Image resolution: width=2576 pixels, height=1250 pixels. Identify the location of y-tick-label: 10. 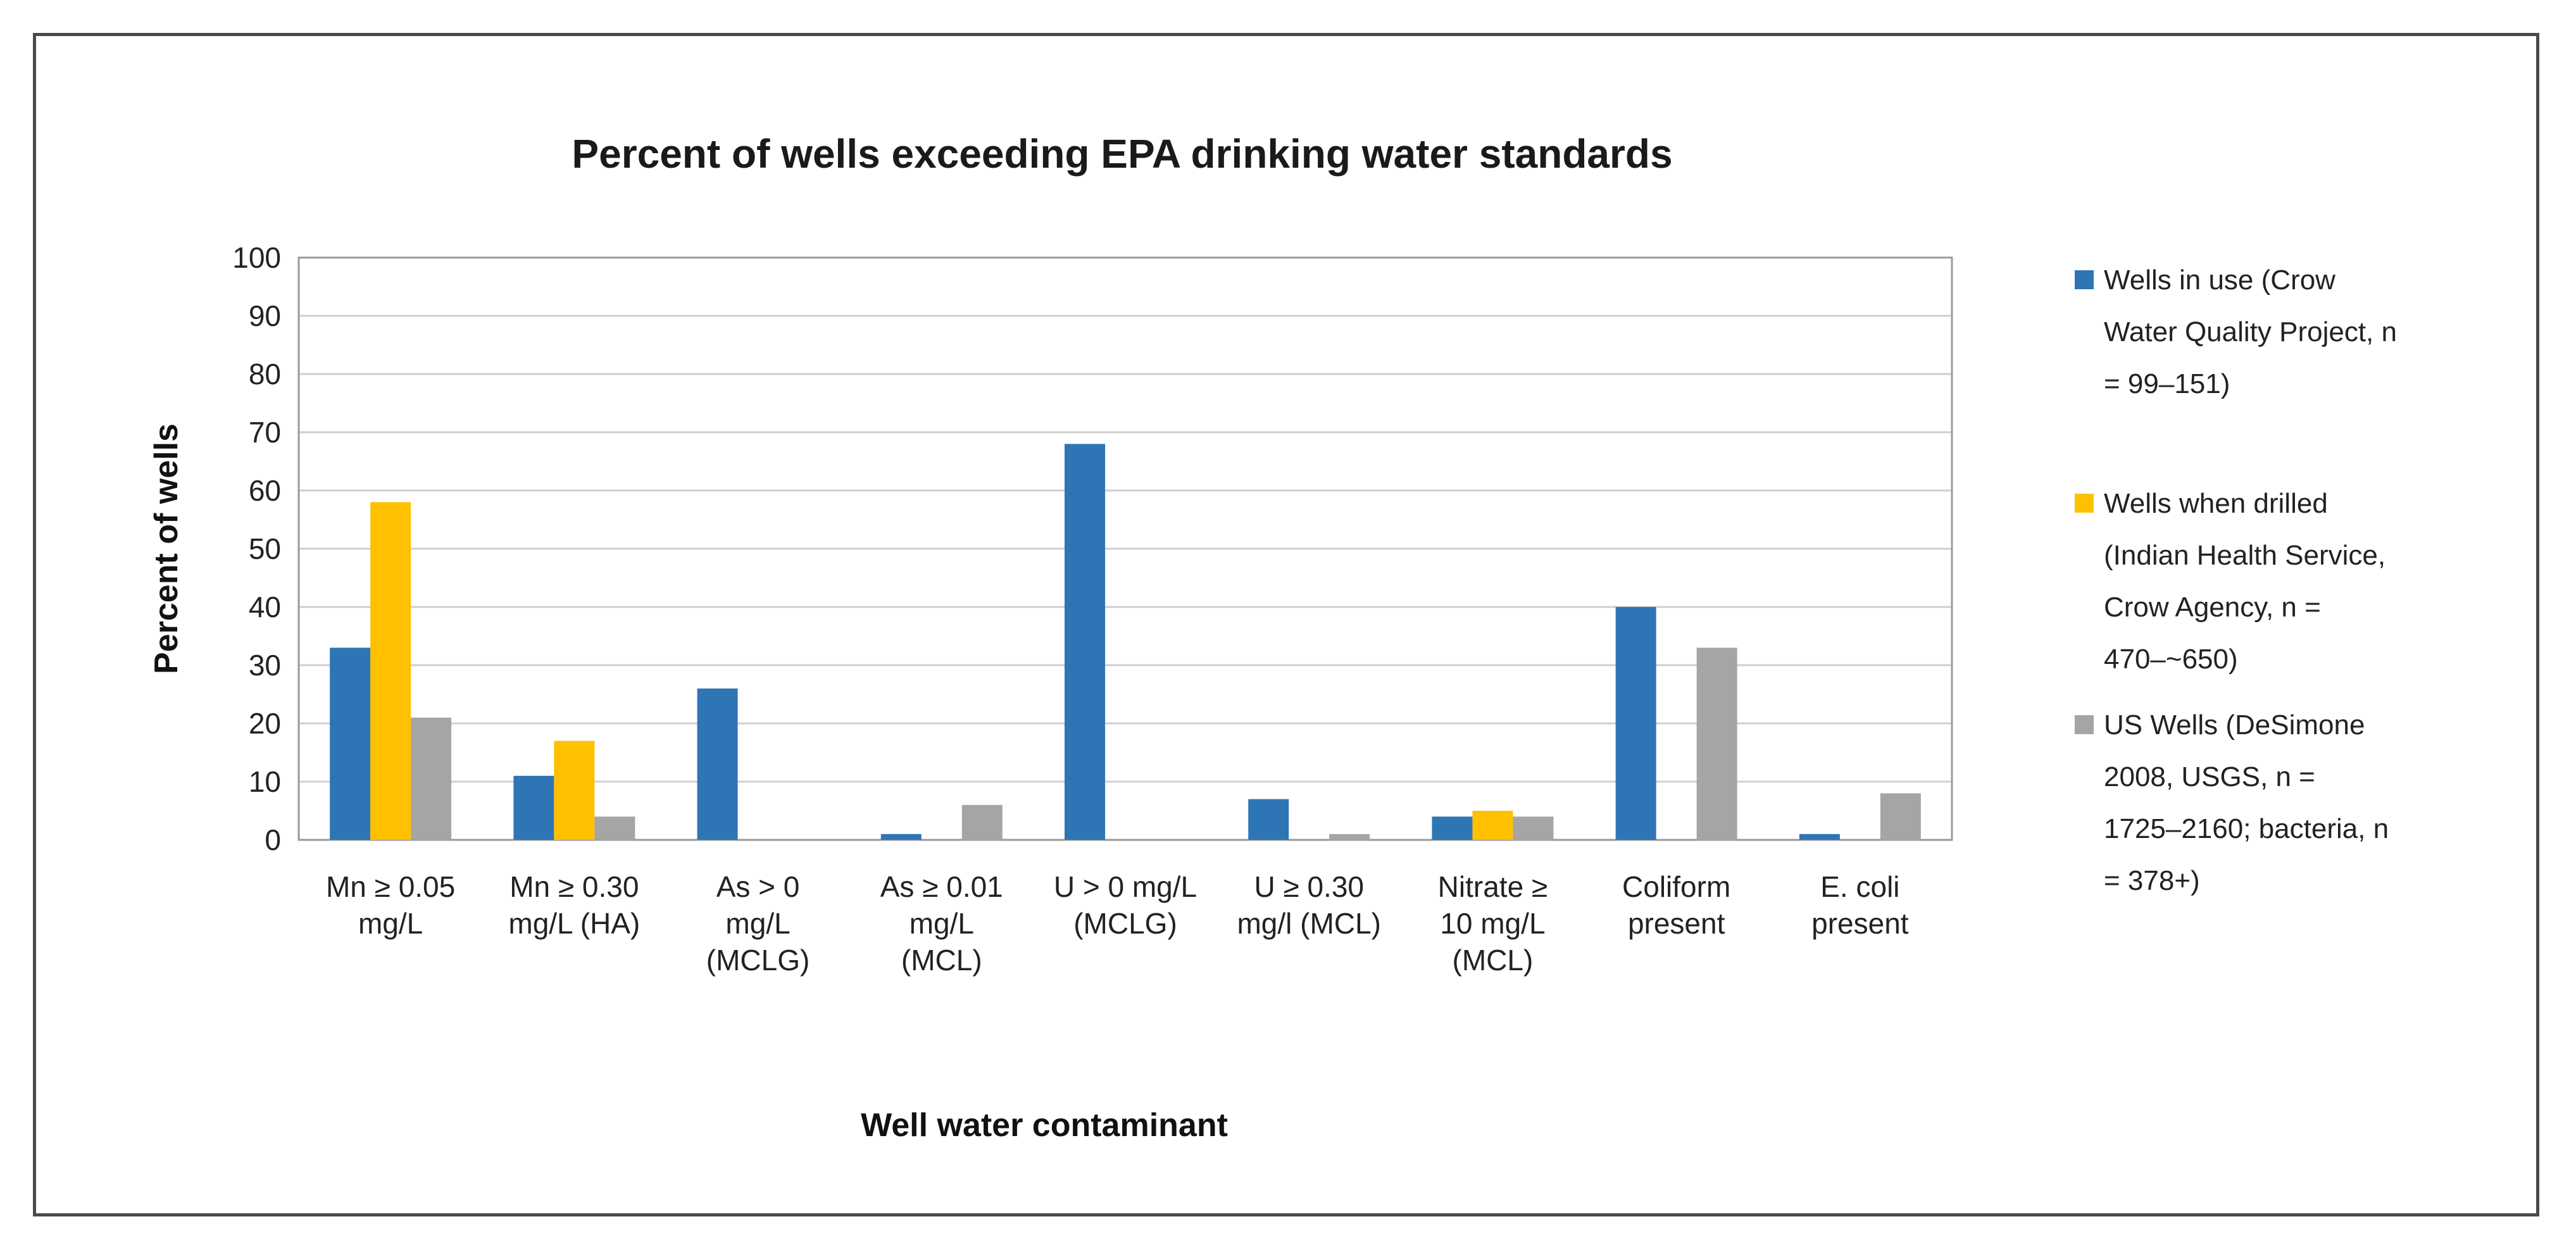
(265, 781).